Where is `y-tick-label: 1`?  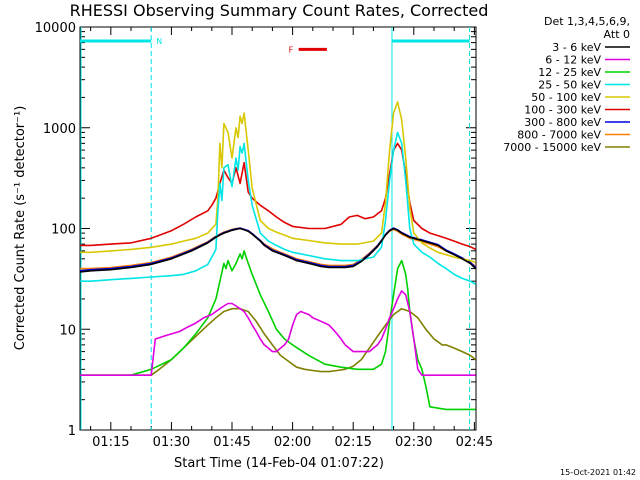 y-tick-label: 1 is located at coordinates (72, 431).